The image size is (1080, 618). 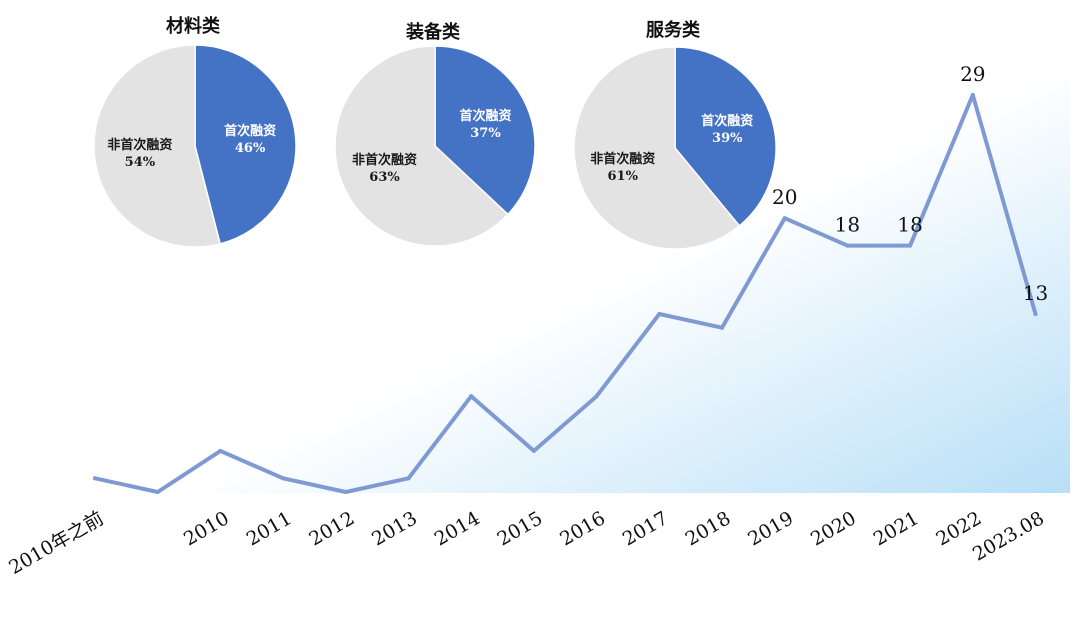 What do you see at coordinates (140, 162) in the screenshot?
I see `slice-percent: 54%` at bounding box center [140, 162].